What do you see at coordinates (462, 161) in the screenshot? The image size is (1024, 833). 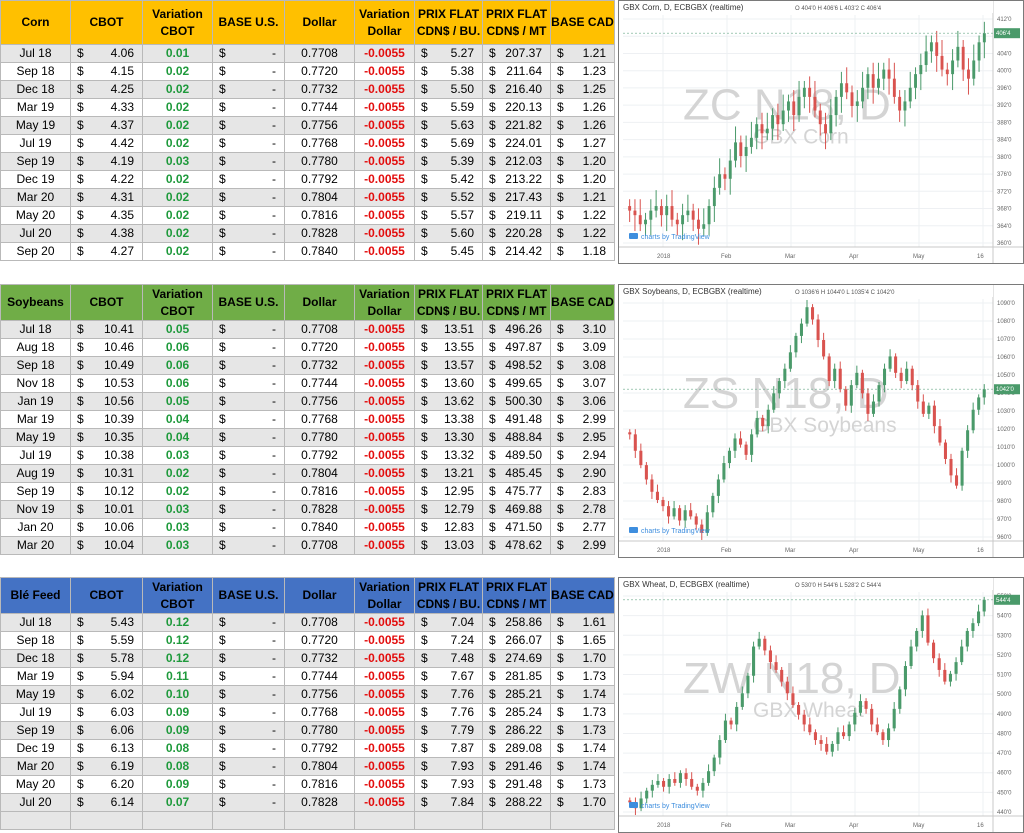 I see `prix-flat-bu-value: 5.39` at bounding box center [462, 161].